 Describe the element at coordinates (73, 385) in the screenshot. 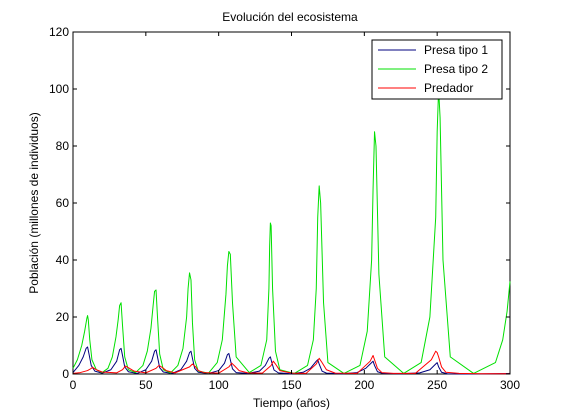

I see `x-tick-label: 0` at that location.